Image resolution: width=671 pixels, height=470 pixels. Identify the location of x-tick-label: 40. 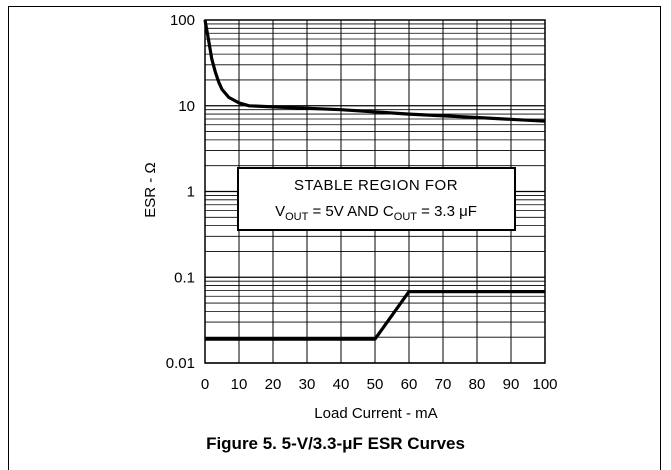
(341, 384).